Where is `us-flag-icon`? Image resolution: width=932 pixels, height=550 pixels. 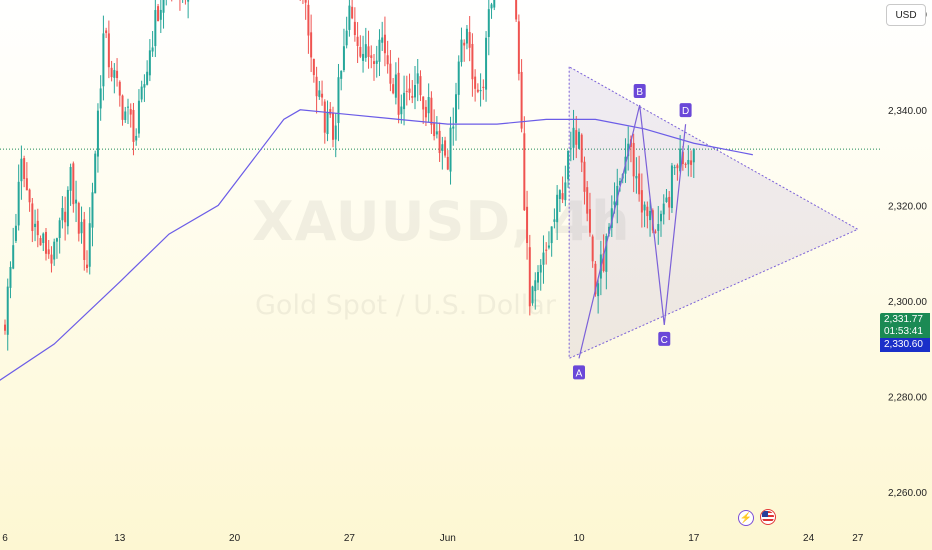 us-flag-icon is located at coordinates (768, 517).